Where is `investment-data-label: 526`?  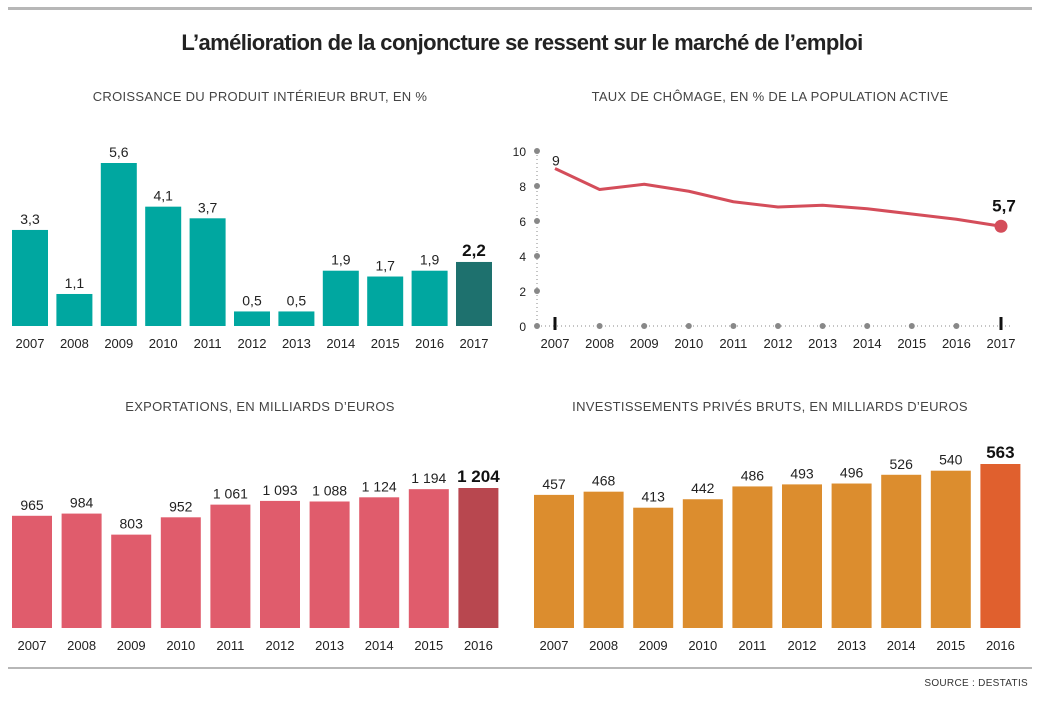
investment-data-label: 526 is located at coordinates (902, 464).